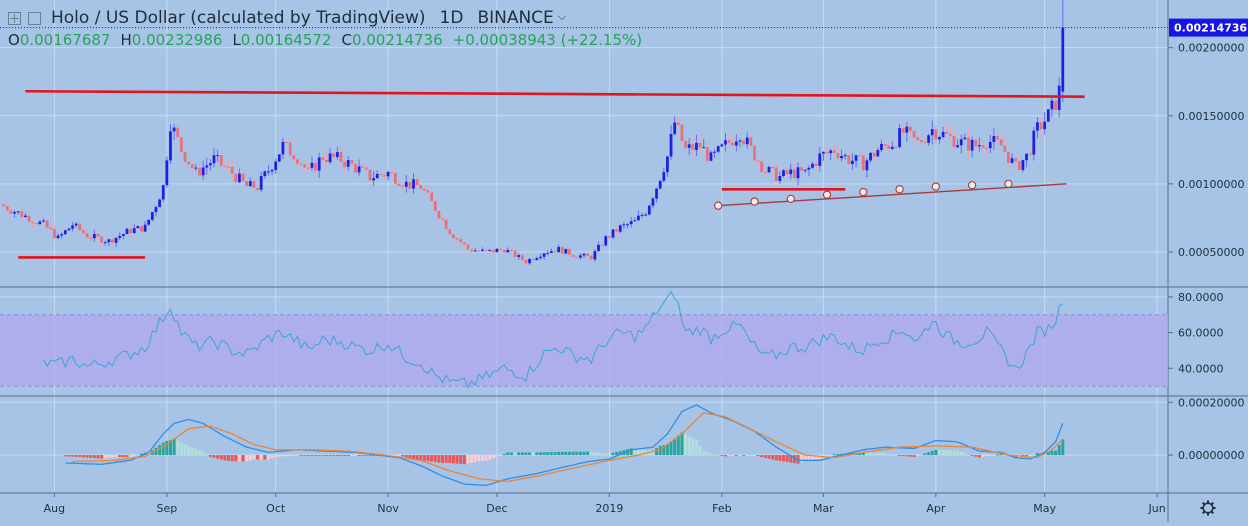 The width and height of the screenshot is (1248, 526). What do you see at coordinates (515, 18) in the screenshot?
I see `exchange-label: BINANCE` at bounding box center [515, 18].